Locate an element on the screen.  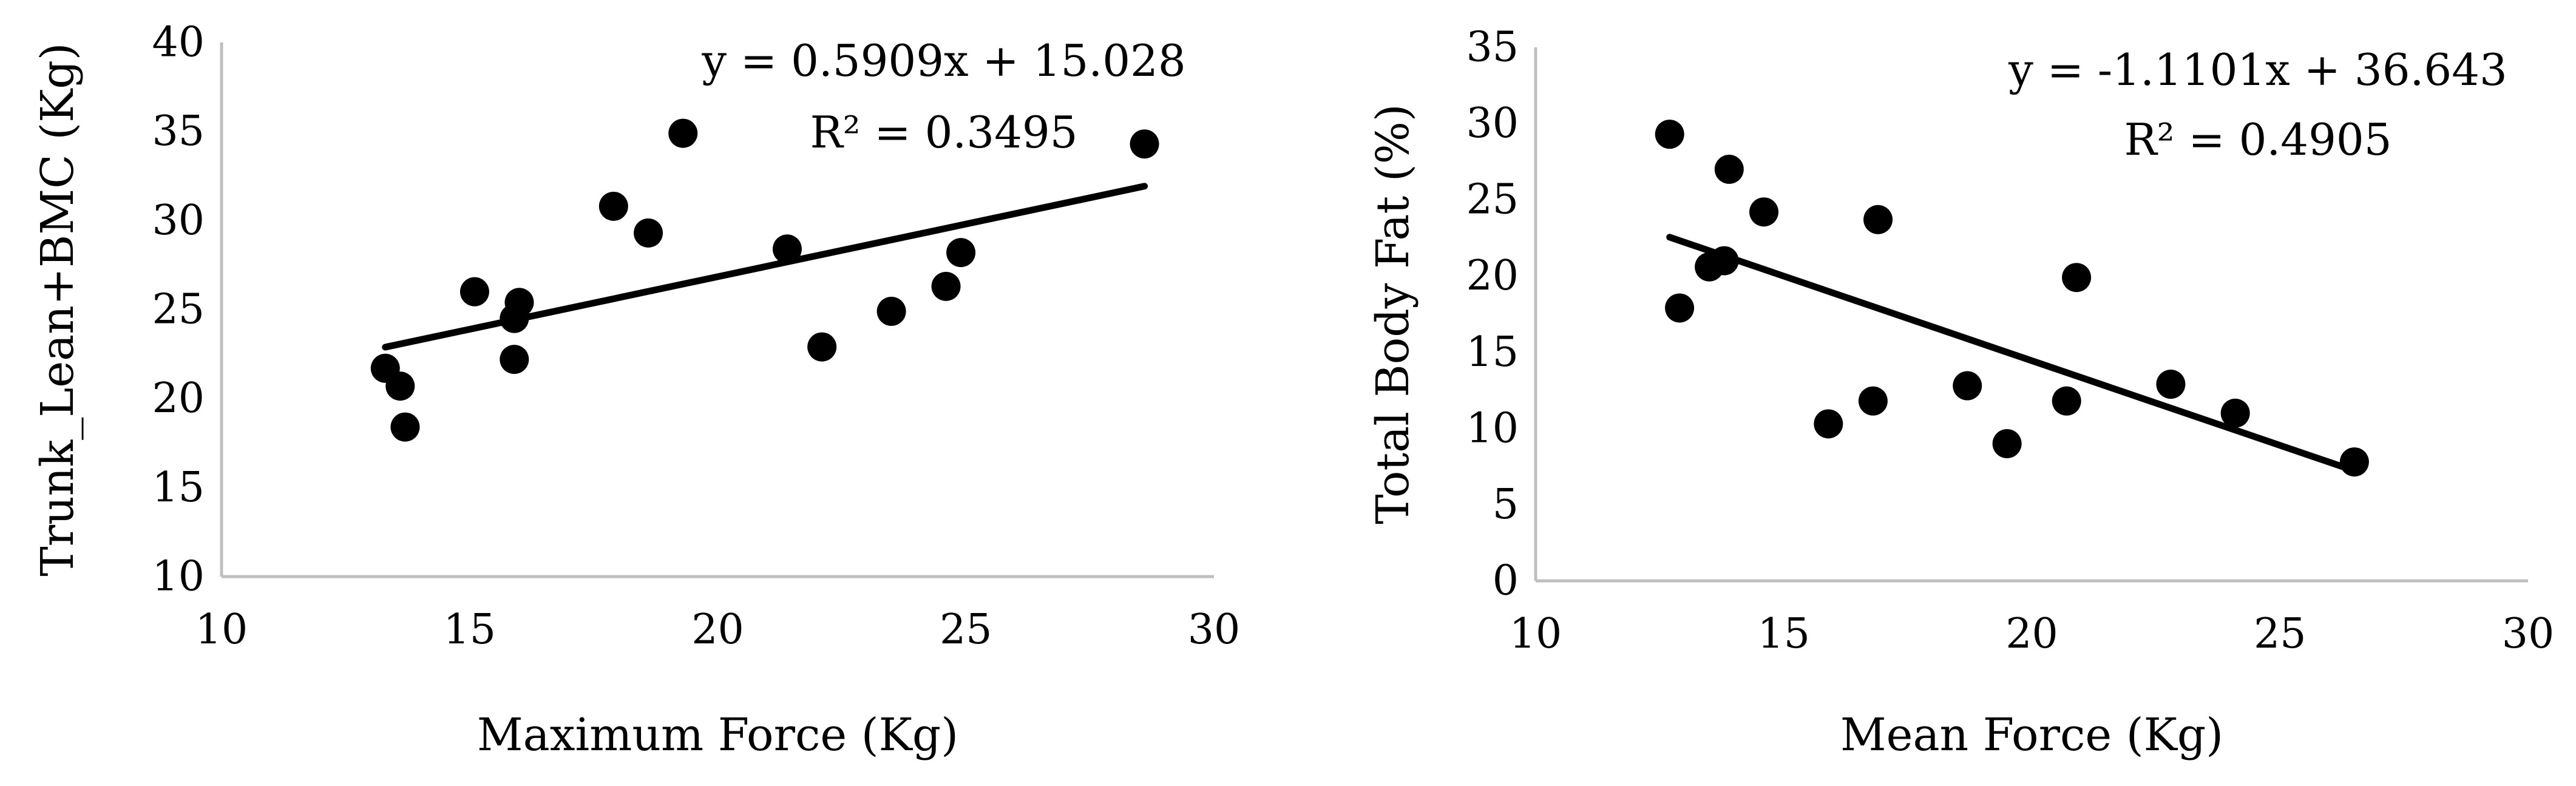
regression-equation: y = -1.1101x + 36.643 is located at coordinates (2258, 69).